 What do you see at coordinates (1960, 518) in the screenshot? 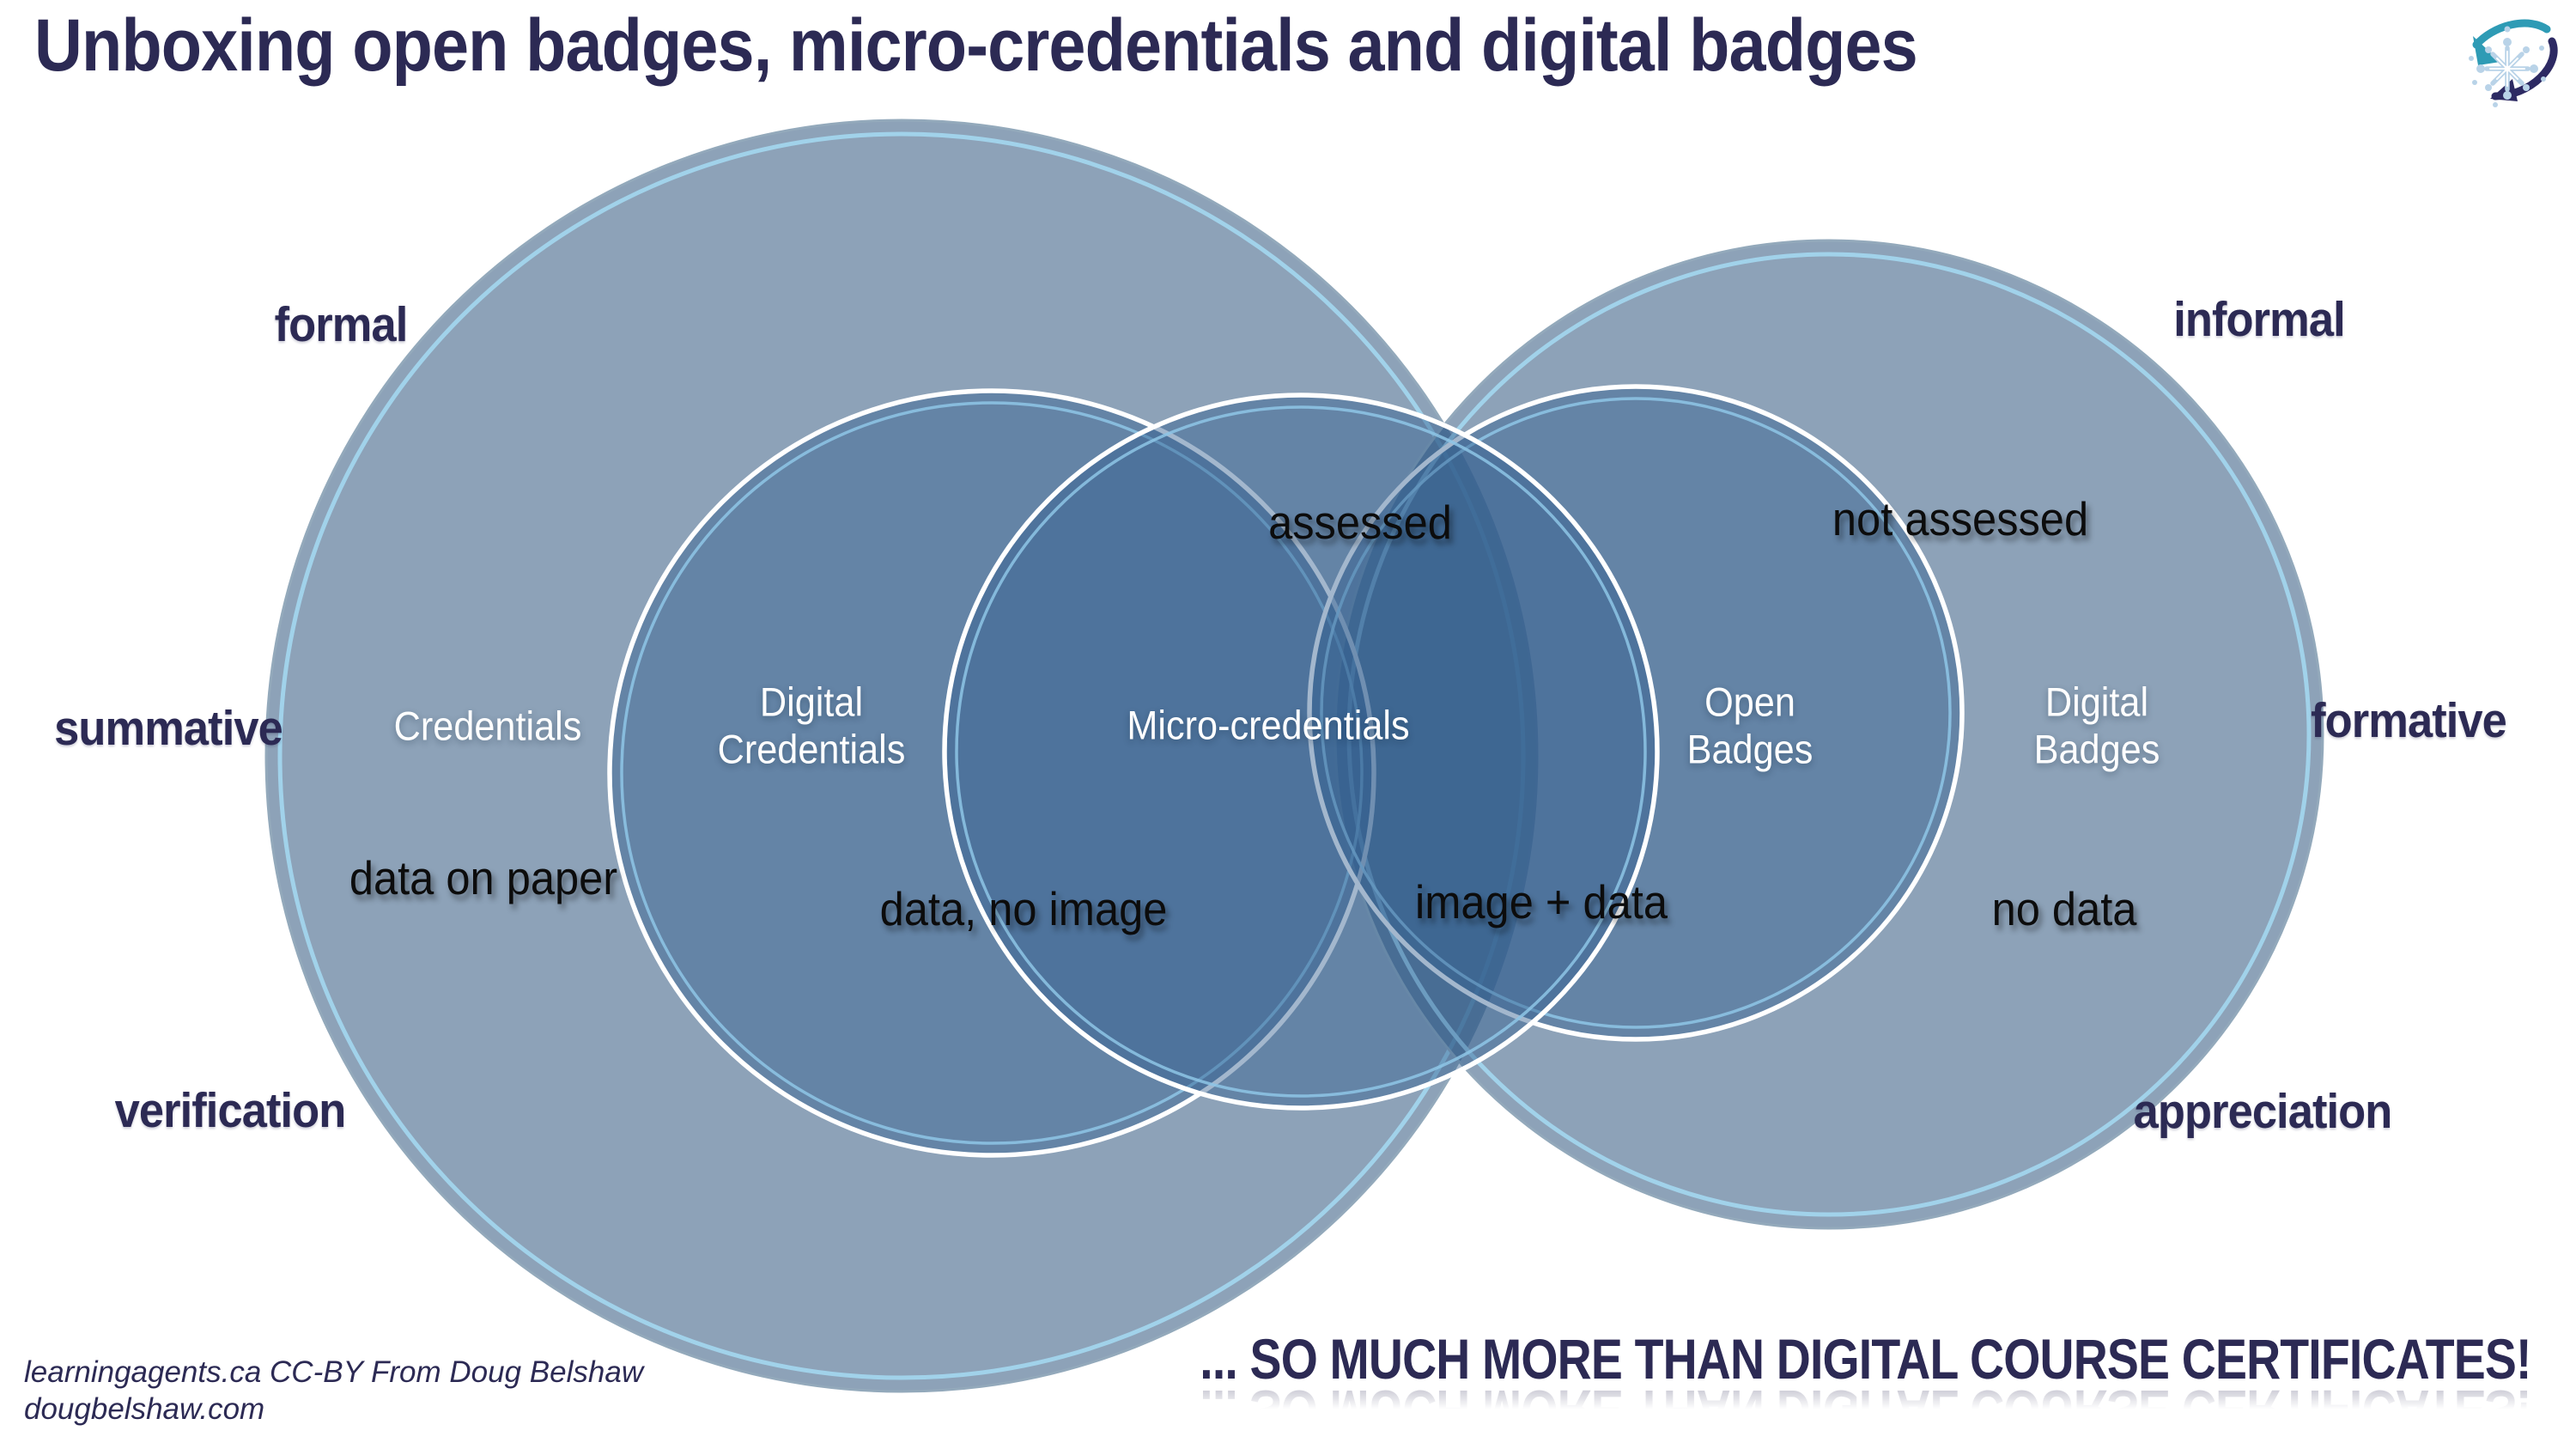
I see `region-label-not-assessed: not assessed` at bounding box center [1960, 518].